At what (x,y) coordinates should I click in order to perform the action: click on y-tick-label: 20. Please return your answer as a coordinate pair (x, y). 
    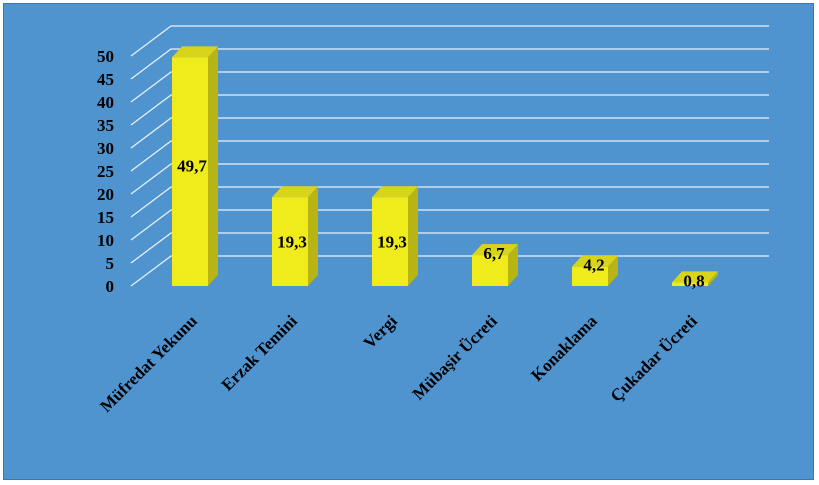
    Looking at the image, I should click on (105, 194).